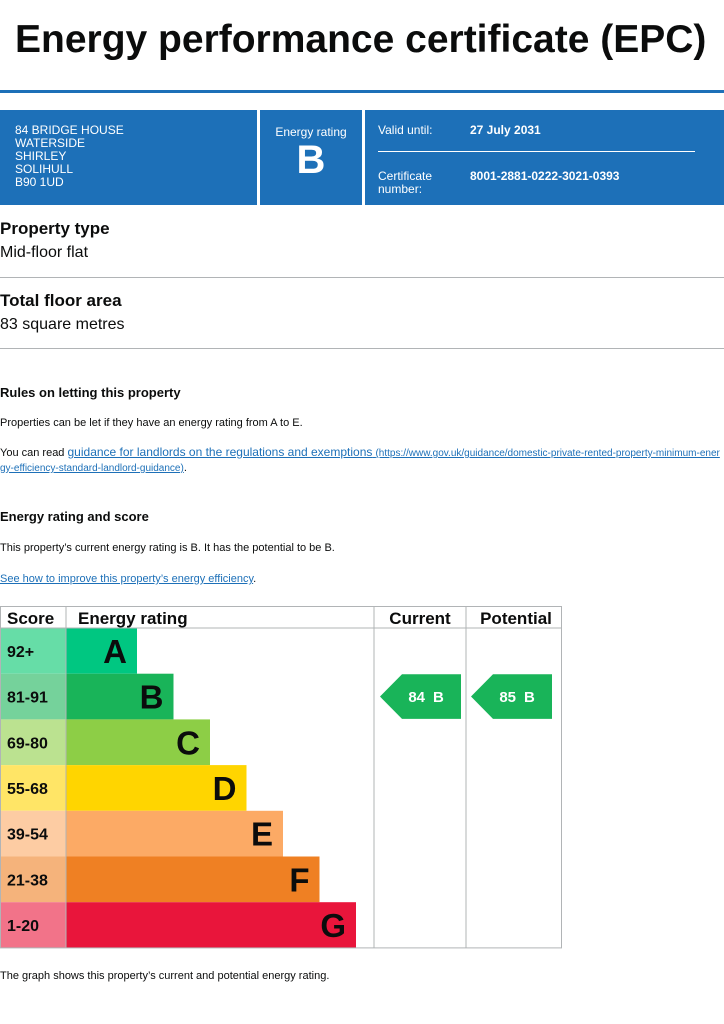  What do you see at coordinates (529, 697) in the screenshot?
I see `potential-letter: B` at bounding box center [529, 697].